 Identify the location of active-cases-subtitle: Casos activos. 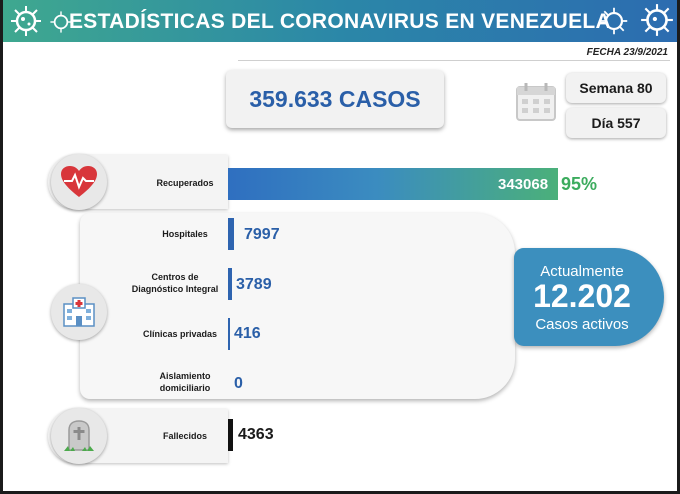
(582, 324).